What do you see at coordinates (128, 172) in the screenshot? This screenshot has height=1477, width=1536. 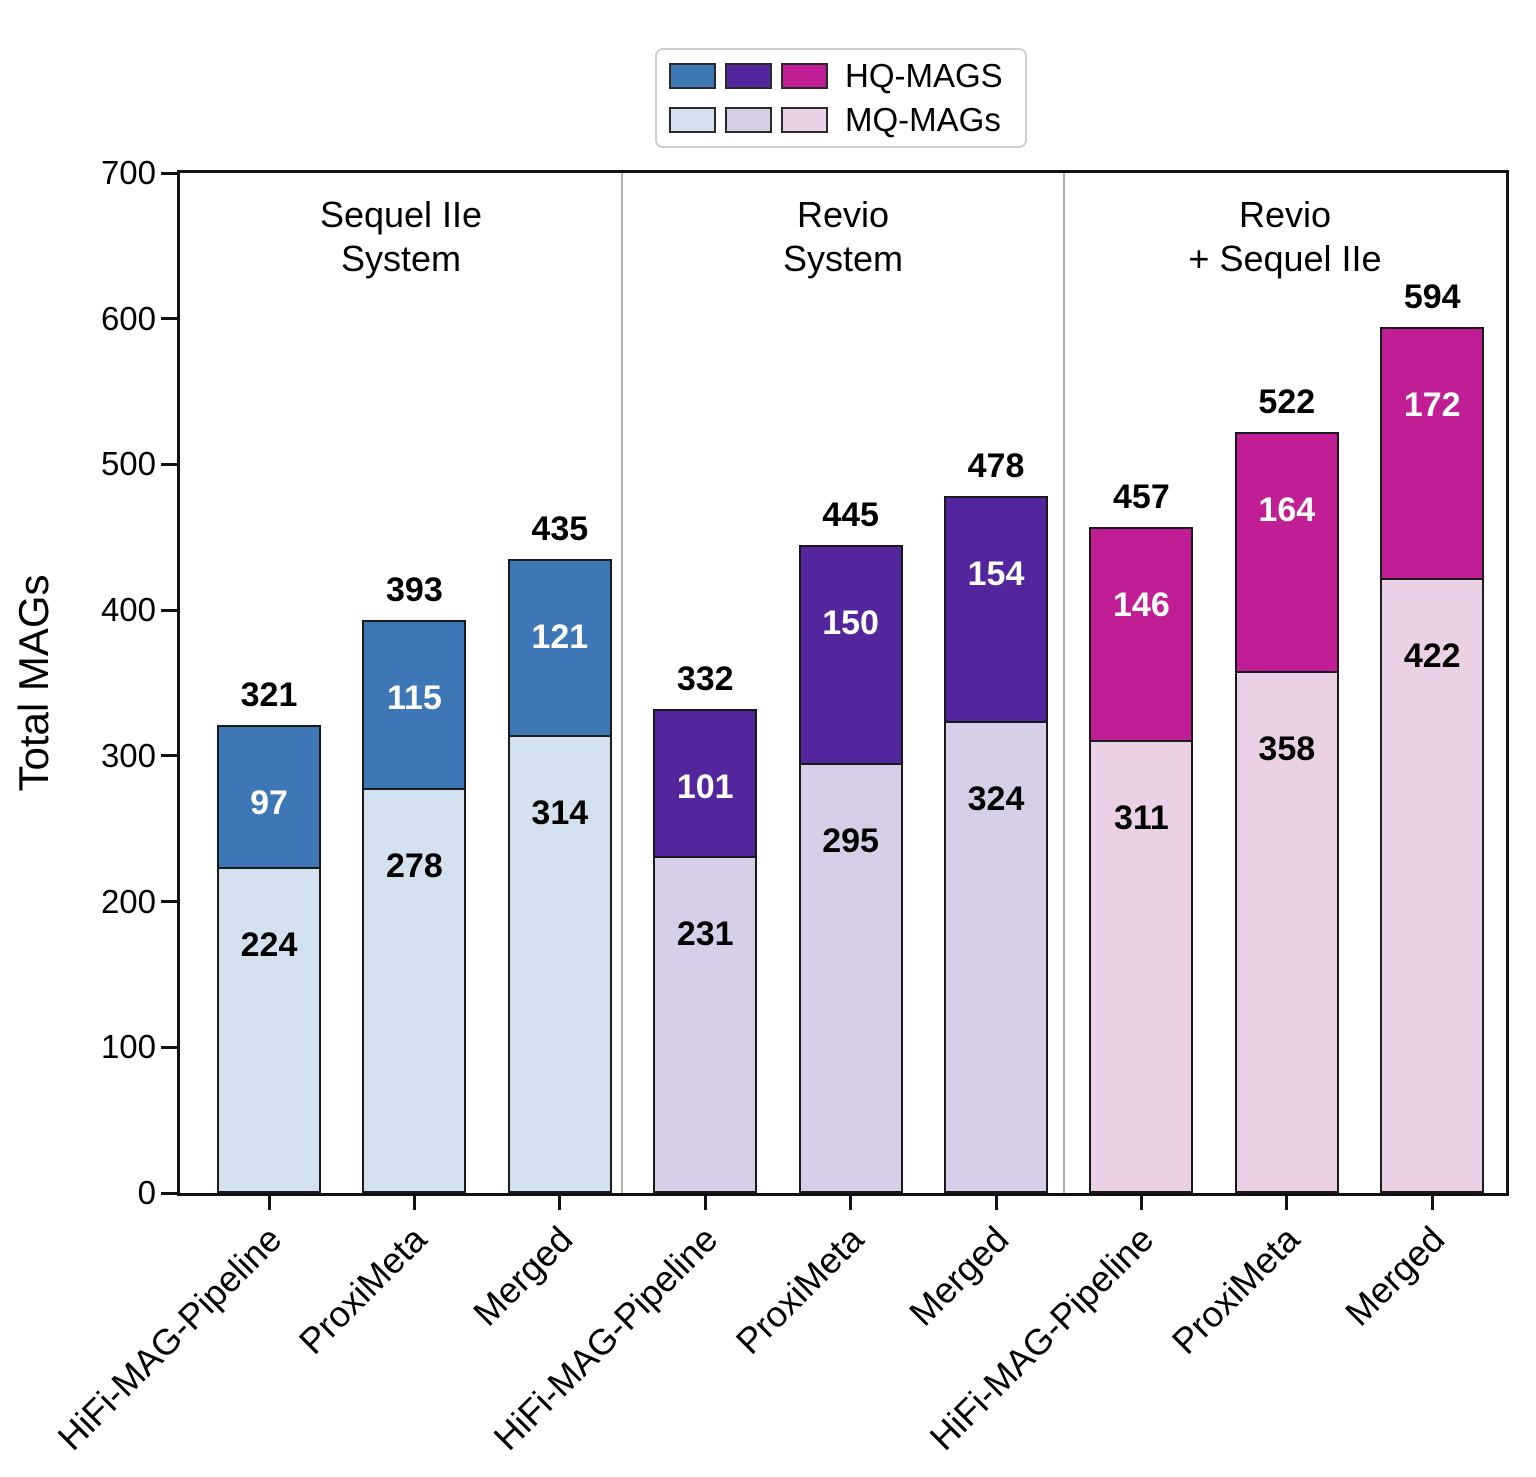 I see `y-axis-tick-label: 700` at bounding box center [128, 172].